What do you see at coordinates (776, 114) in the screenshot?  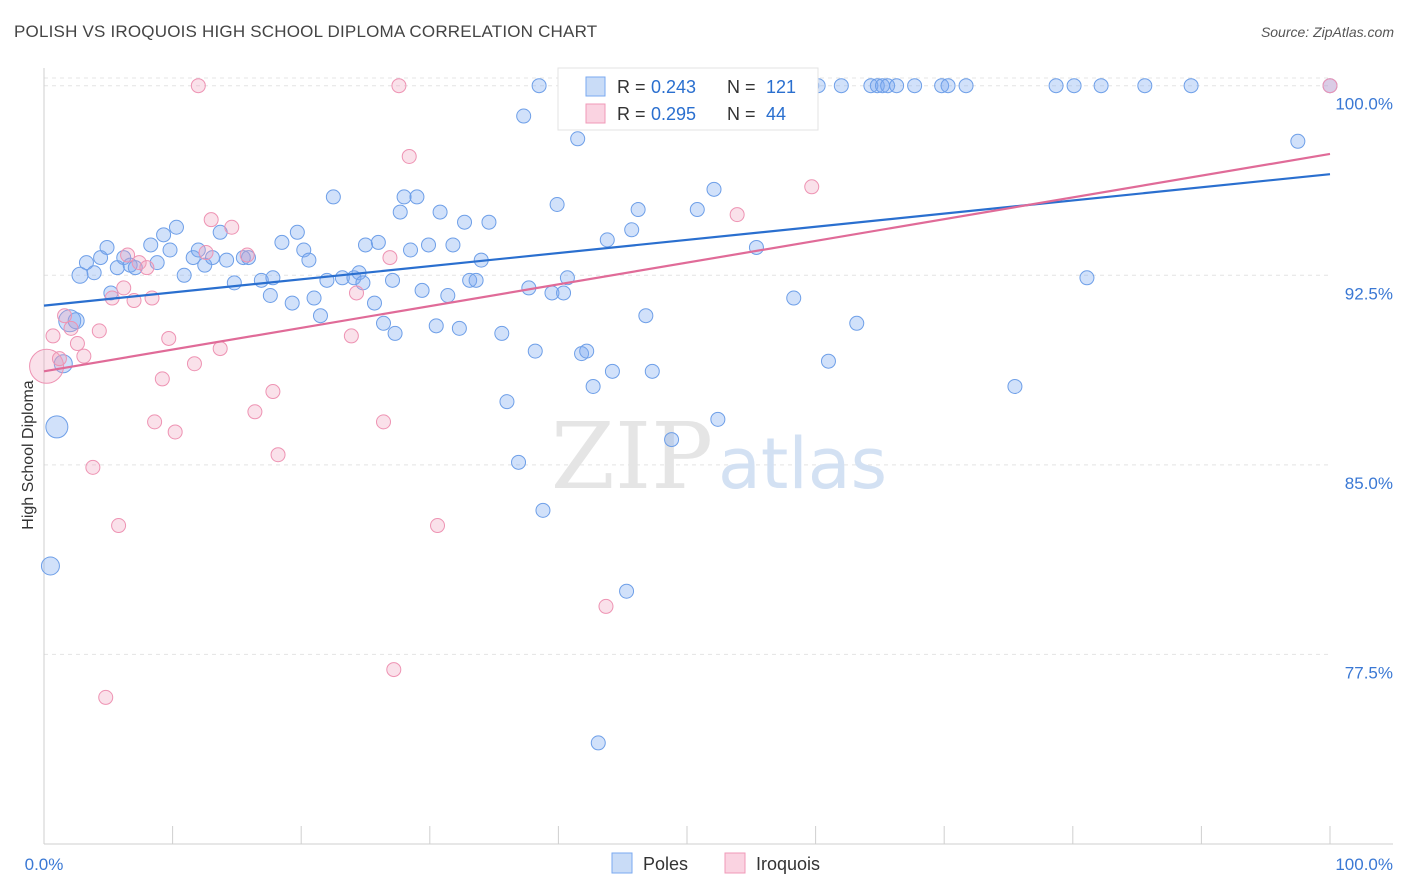 I see `legend-n-value-iroquois: 44` at bounding box center [776, 114].